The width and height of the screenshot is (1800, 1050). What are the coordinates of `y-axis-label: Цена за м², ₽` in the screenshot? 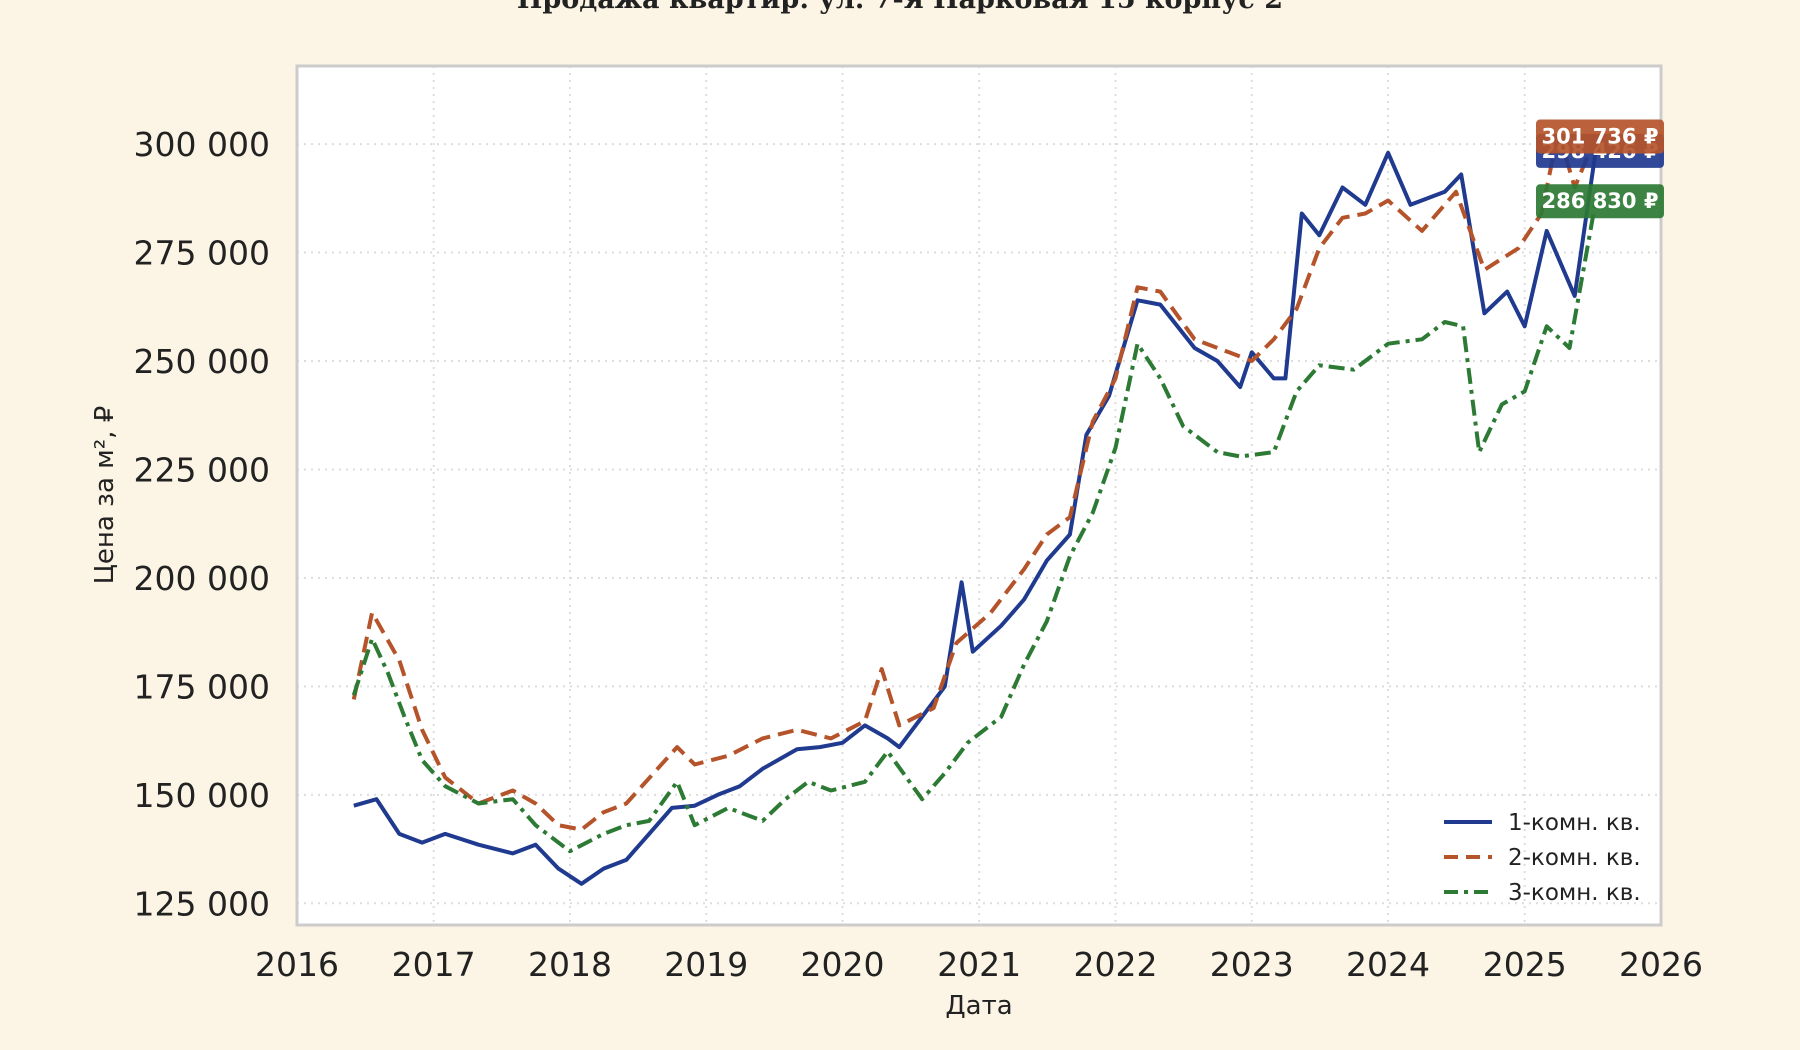 It's located at (105, 495).